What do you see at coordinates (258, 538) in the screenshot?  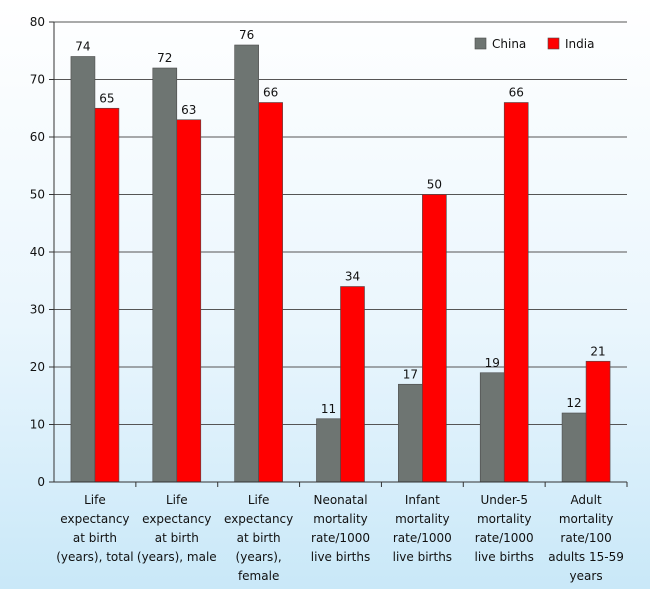 I see `category-label: Life expectancy at birth (years), female` at bounding box center [258, 538].